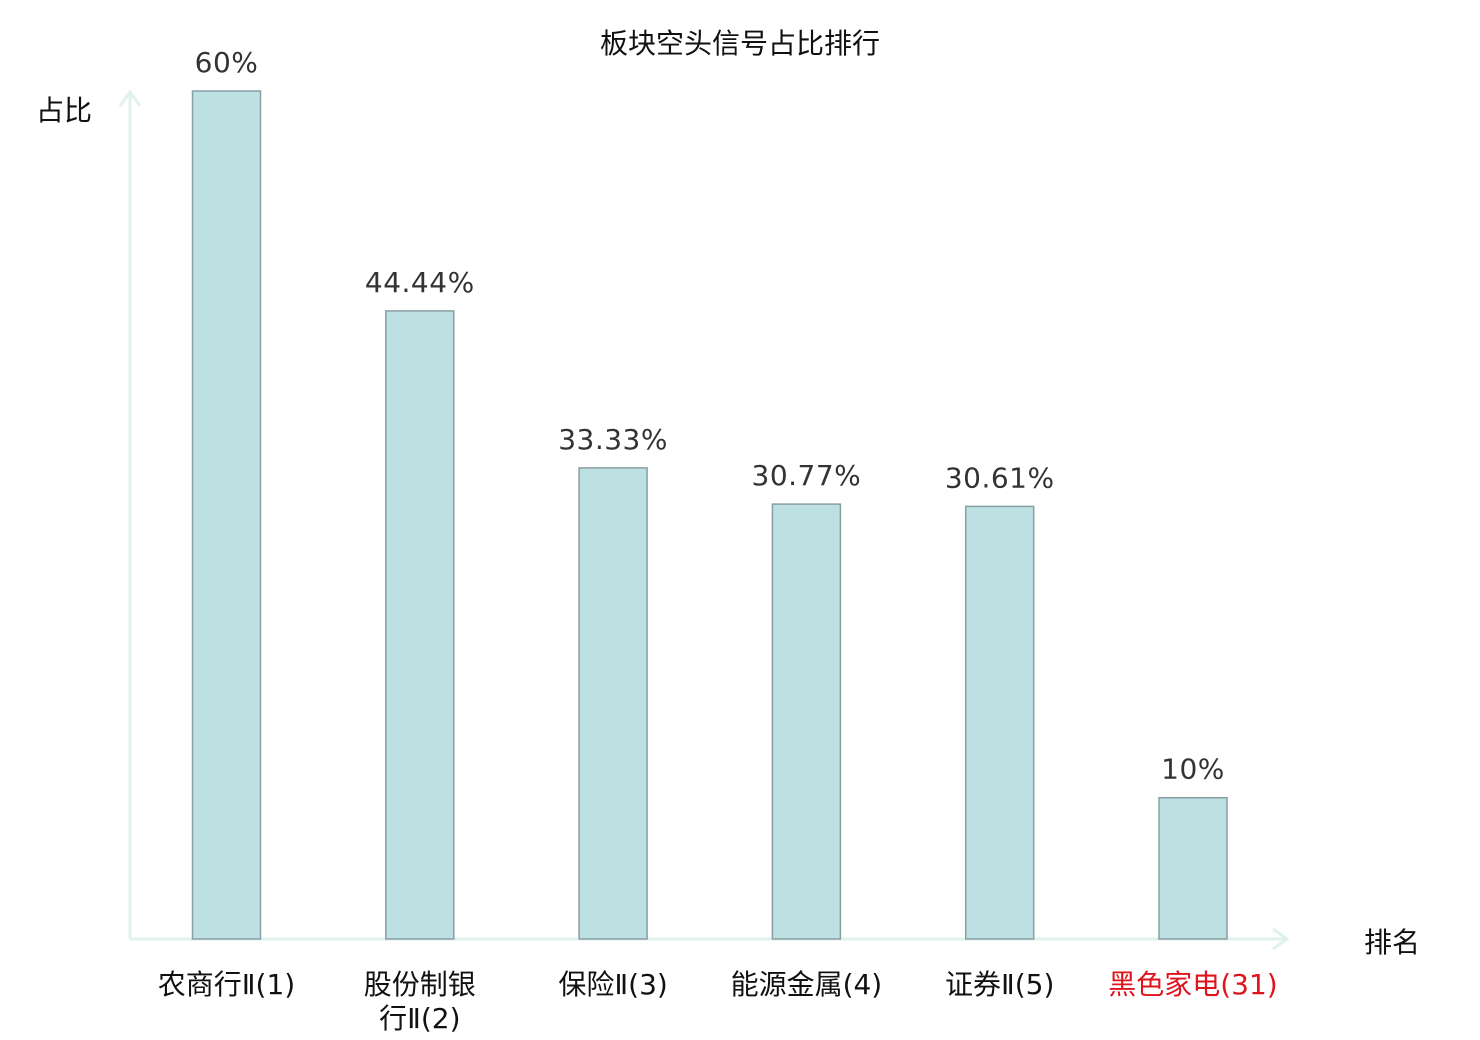 The image size is (1480, 1040). Describe the element at coordinates (1193, 769) in the screenshot. I see `value-label: 10%` at that location.